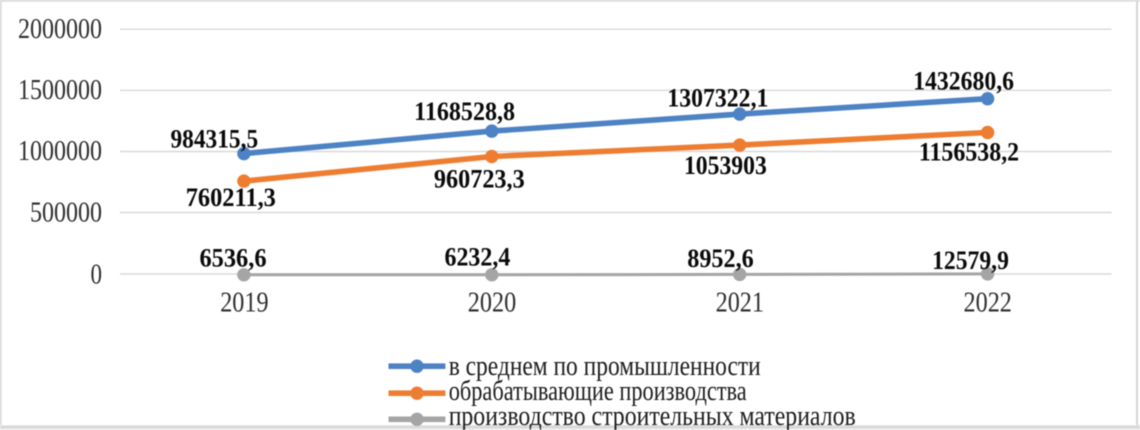 This screenshot has width=1140, height=430. What do you see at coordinates (60, 151) in the screenshot?
I see `svg-text: 1000000` at bounding box center [60, 151].